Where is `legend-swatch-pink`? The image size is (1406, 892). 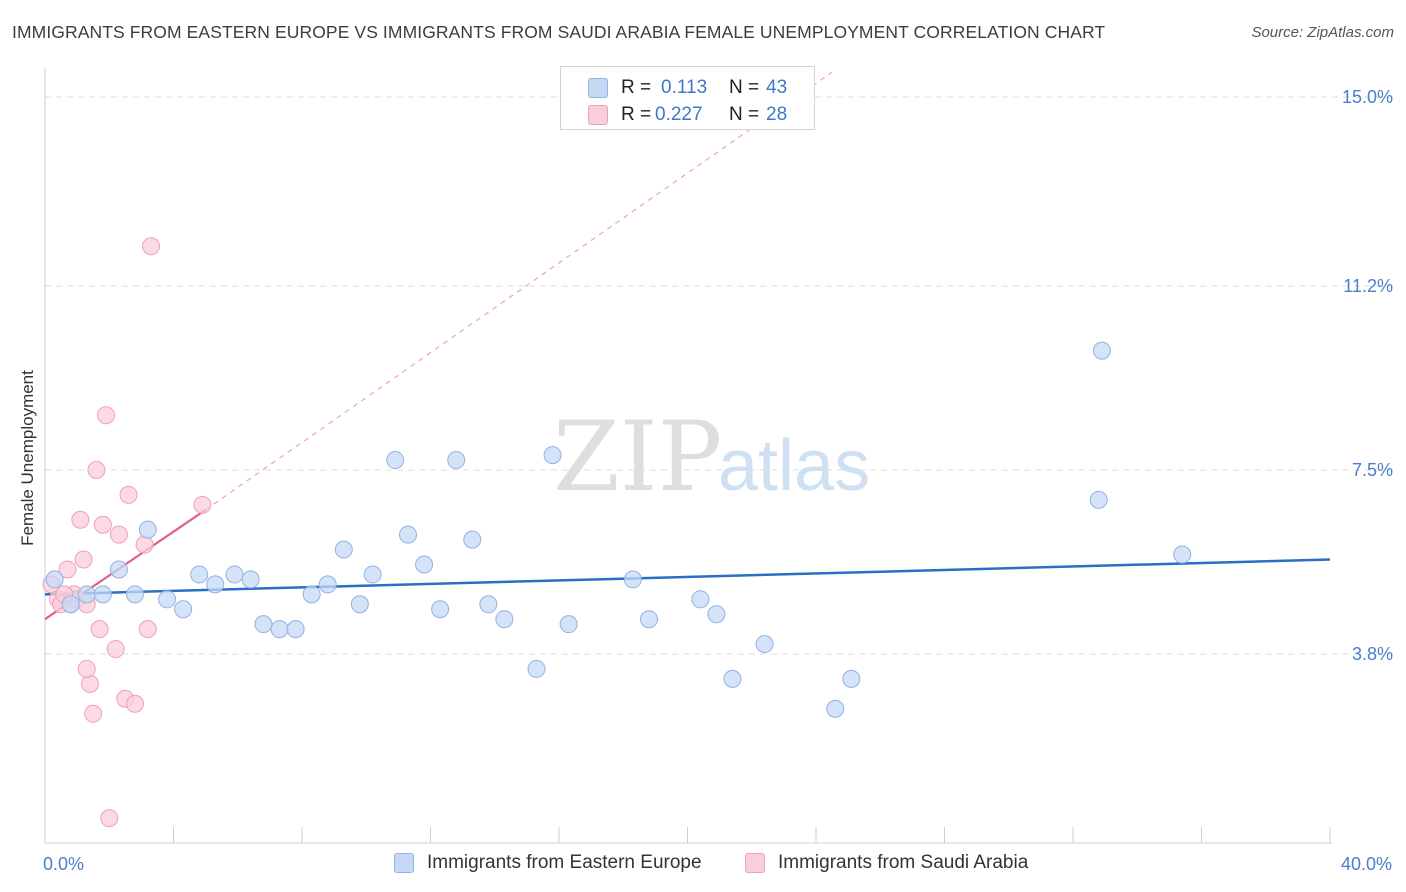 legend-swatch-pink is located at coordinates (598, 115).